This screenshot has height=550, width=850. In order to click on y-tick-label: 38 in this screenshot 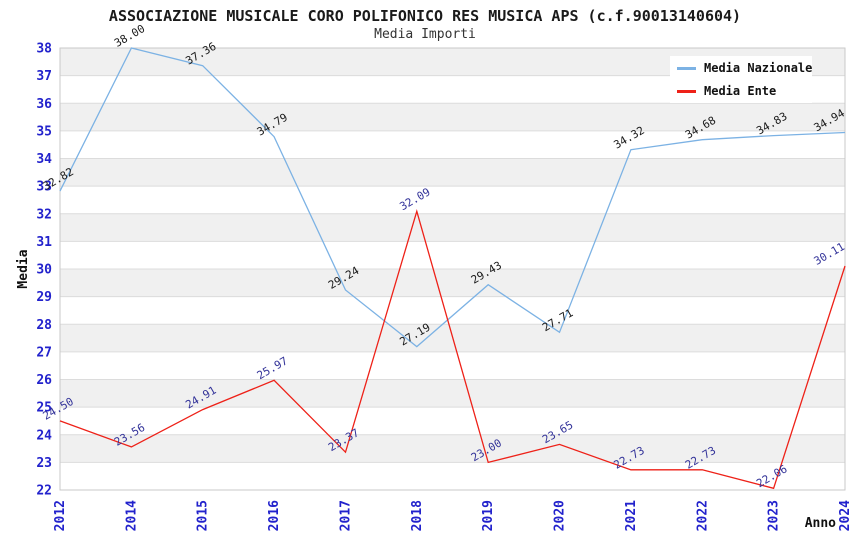, I will do `click(44, 49)`.